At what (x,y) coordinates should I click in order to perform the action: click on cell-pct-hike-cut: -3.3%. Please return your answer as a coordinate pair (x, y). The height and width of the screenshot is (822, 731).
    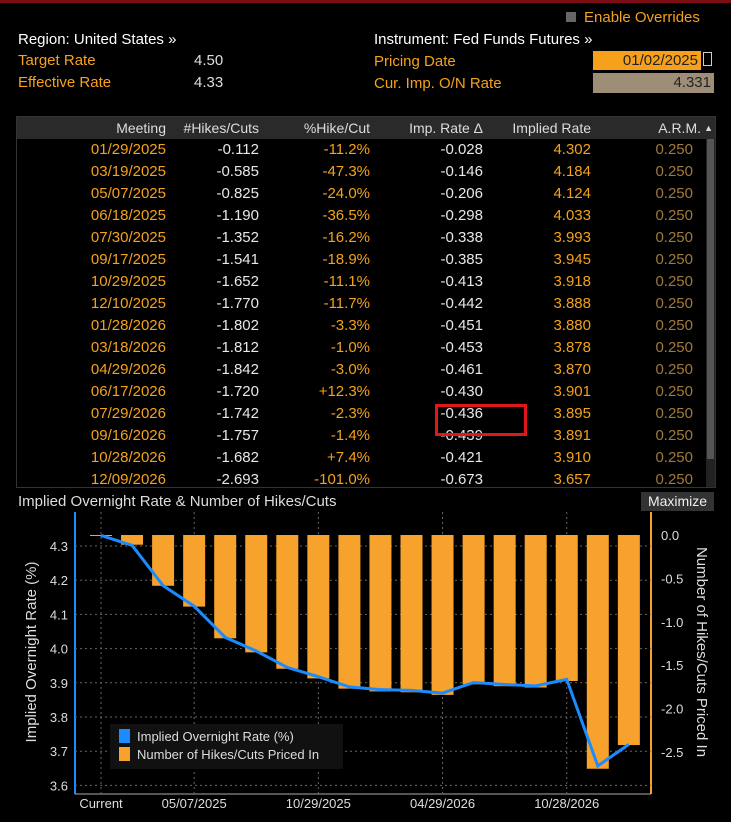
    Looking at the image, I should click on (350, 325).